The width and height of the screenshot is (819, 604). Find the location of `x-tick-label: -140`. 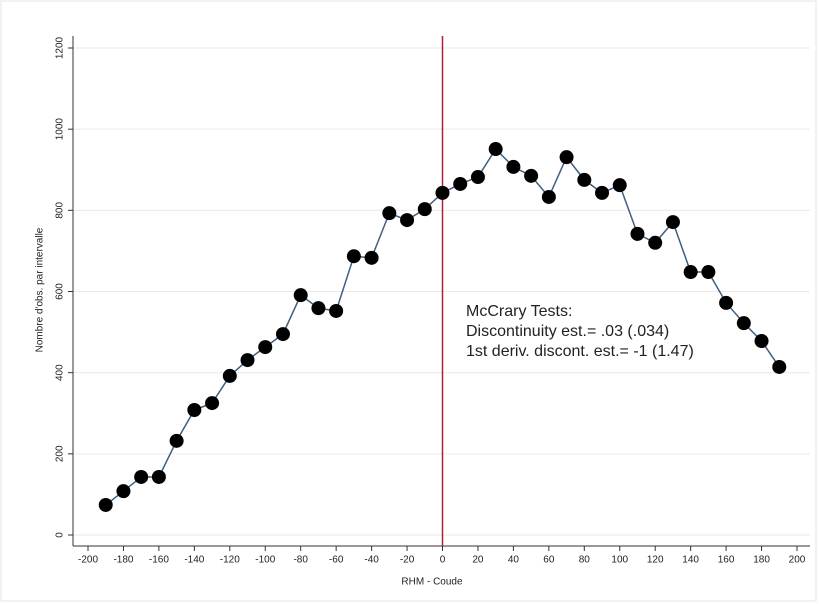

x-tick-label: -140 is located at coordinates (194, 560).